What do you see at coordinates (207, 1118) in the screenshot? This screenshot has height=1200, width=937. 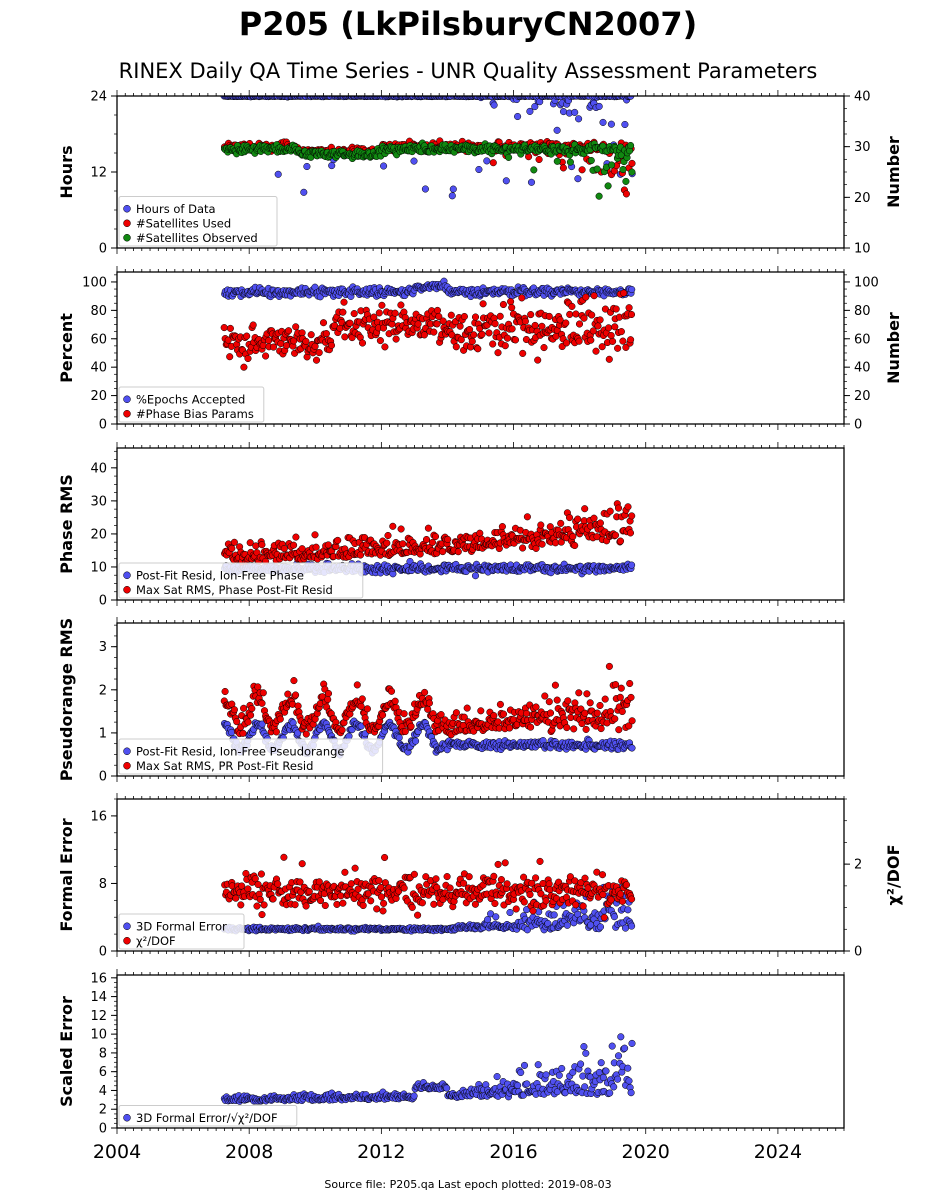 I see `legend-entry: 3D Formal Error/√χ²/DOF` at bounding box center [207, 1118].